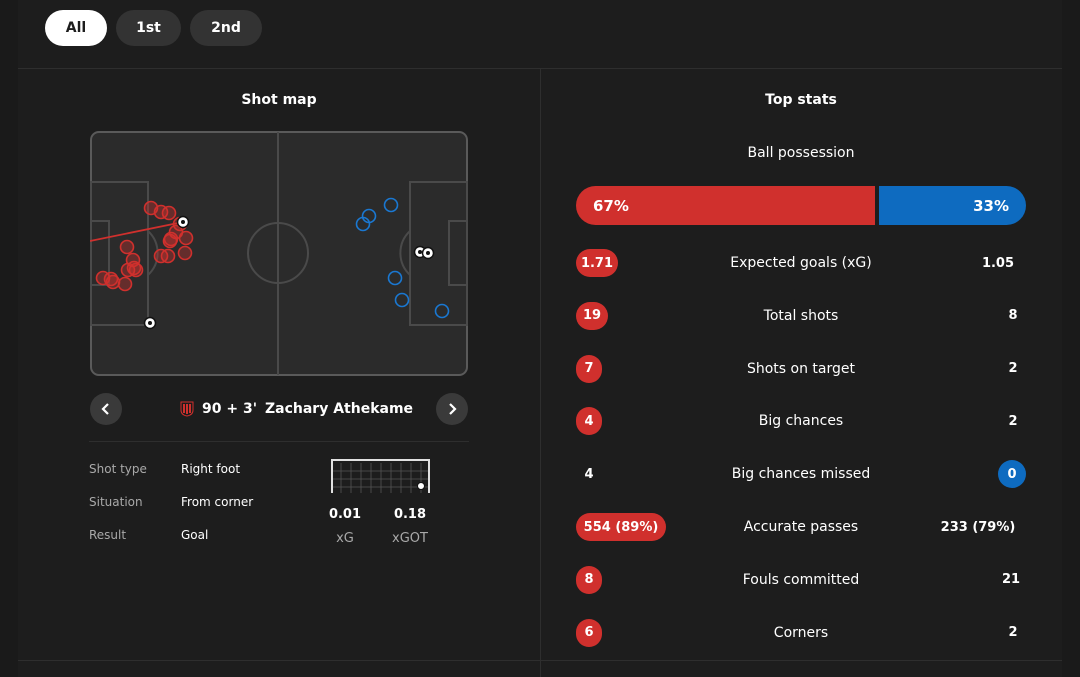 This screenshot has width=1080, height=677. I want to click on stat-name: Shots on target, so click(800, 368).